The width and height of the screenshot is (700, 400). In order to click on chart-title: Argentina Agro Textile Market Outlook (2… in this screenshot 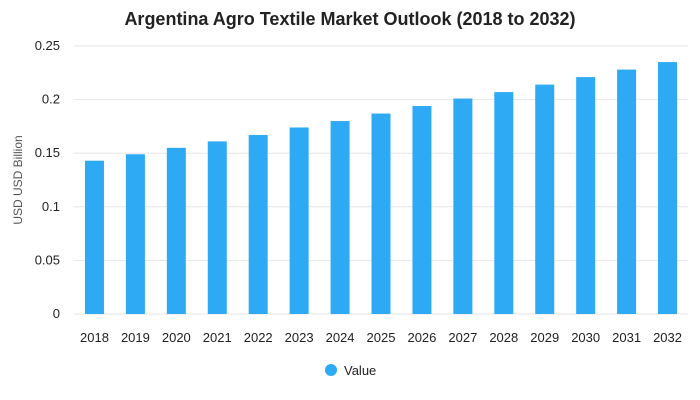, I will do `click(349, 19)`.